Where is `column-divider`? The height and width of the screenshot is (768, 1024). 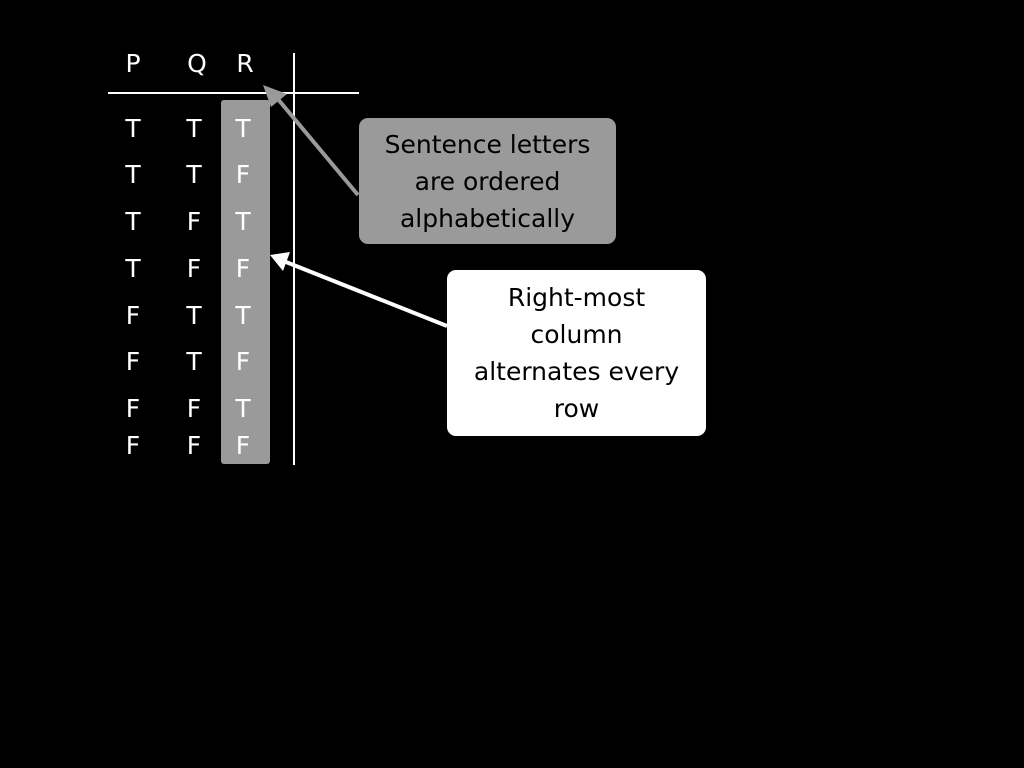
column-divider is located at coordinates (294, 259).